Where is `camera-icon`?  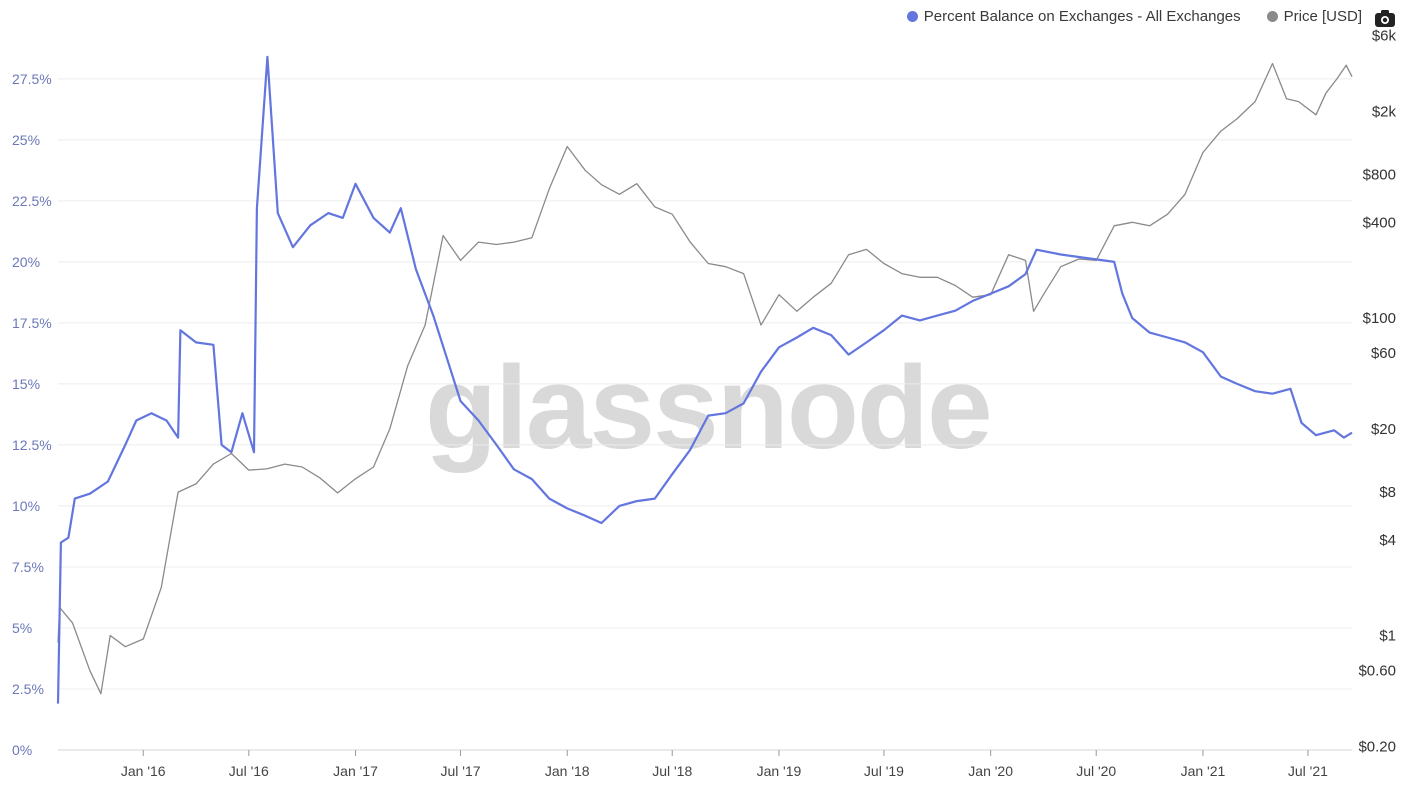
camera-icon is located at coordinates (1385, 18).